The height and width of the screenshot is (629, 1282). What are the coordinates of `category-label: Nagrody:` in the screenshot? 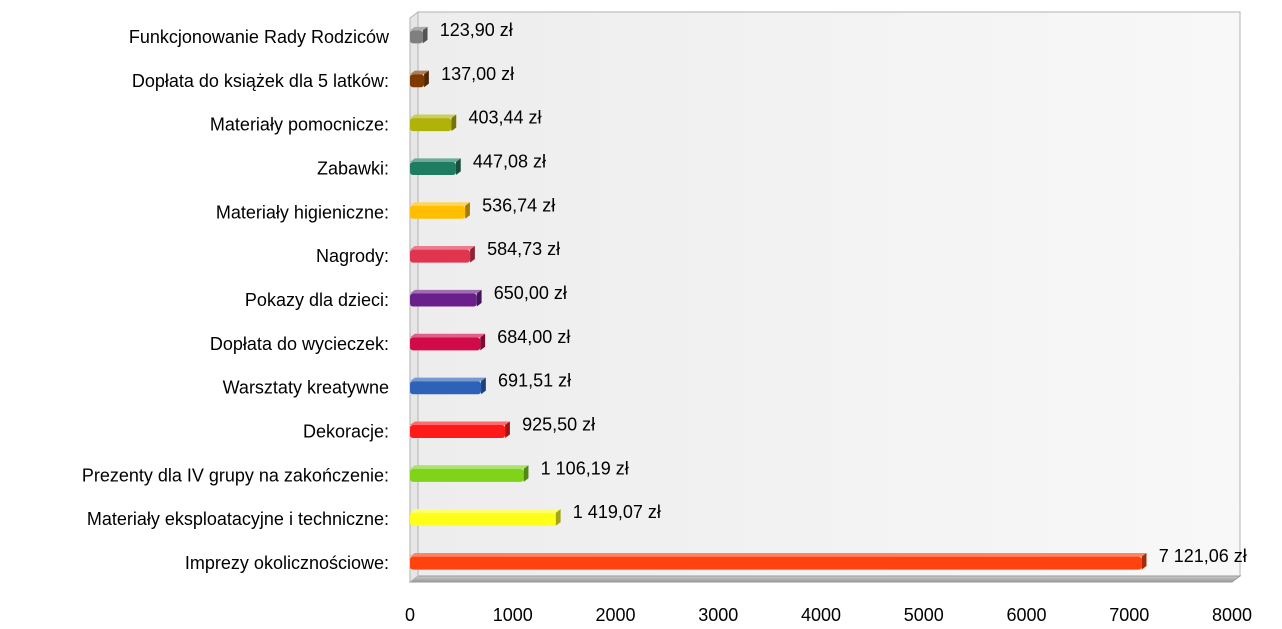 It's located at (352, 256).